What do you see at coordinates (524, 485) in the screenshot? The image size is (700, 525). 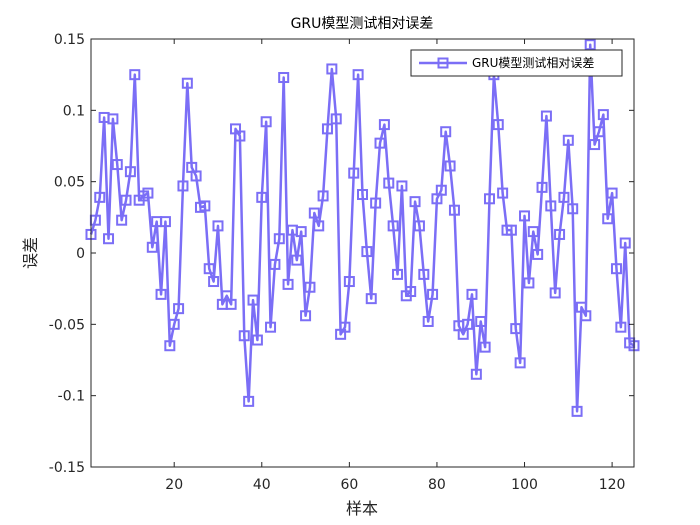 I see `x-tick-label: 100` at bounding box center [524, 485].